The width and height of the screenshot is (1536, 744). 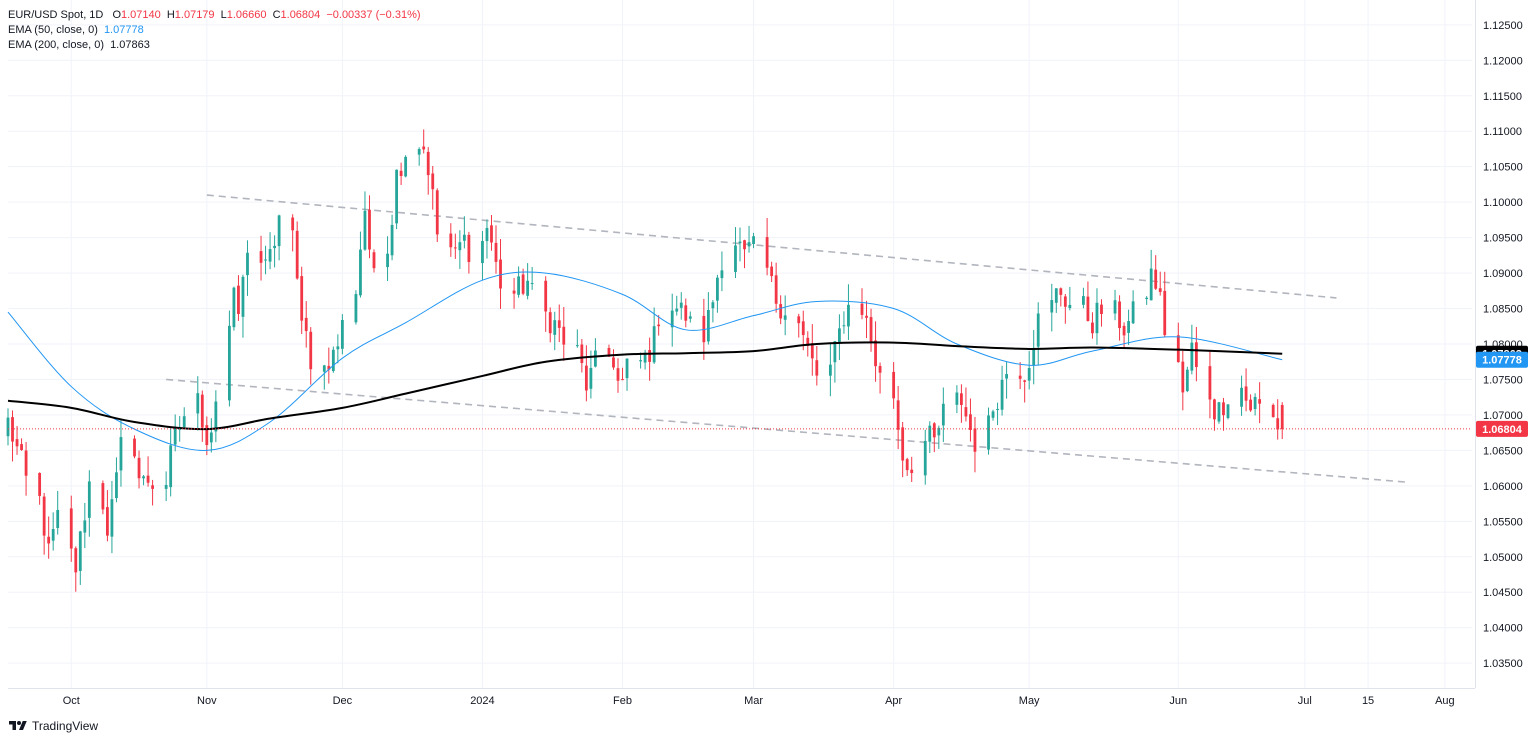 What do you see at coordinates (482, 701) in the screenshot?
I see `x-tick-label: 2024` at bounding box center [482, 701].